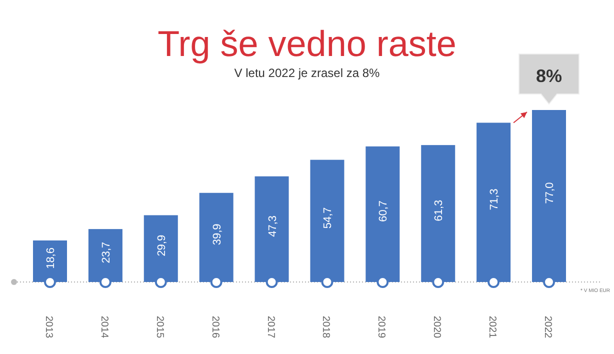 The height and width of the screenshot is (354, 614). What do you see at coordinates (439, 211) in the screenshot?
I see `data-label: 61,3` at bounding box center [439, 211].